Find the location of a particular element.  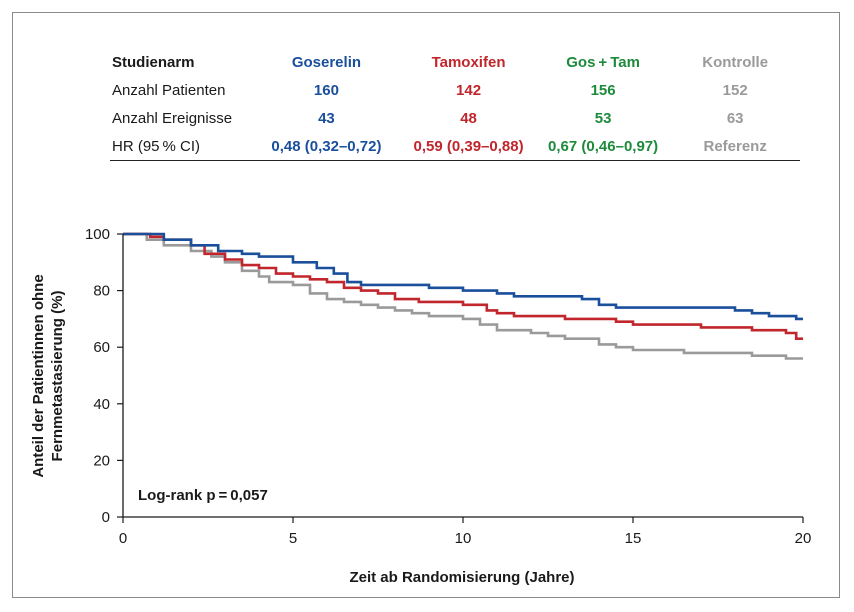

table-cell: 43 is located at coordinates (326, 118).